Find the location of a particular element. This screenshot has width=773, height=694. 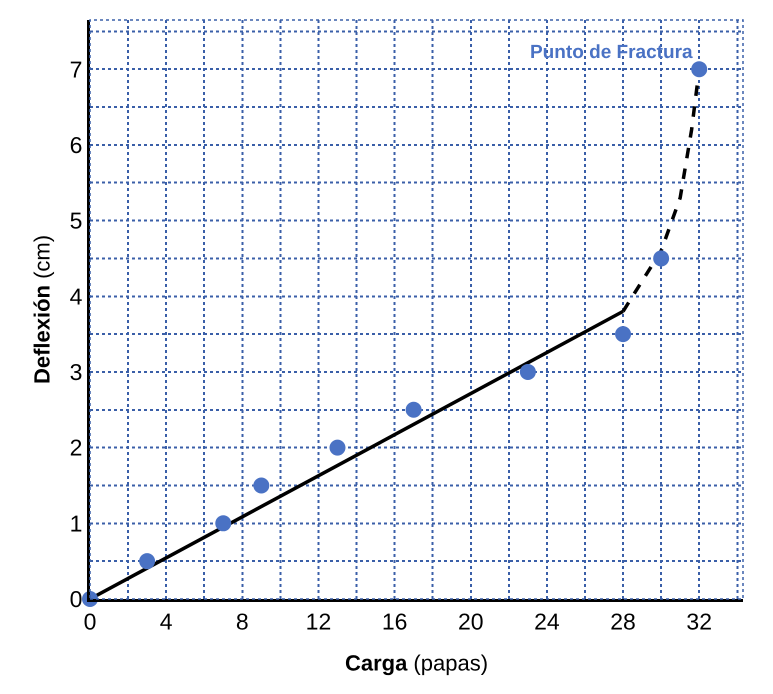

y-tick-label: 2 is located at coordinates (76, 447).